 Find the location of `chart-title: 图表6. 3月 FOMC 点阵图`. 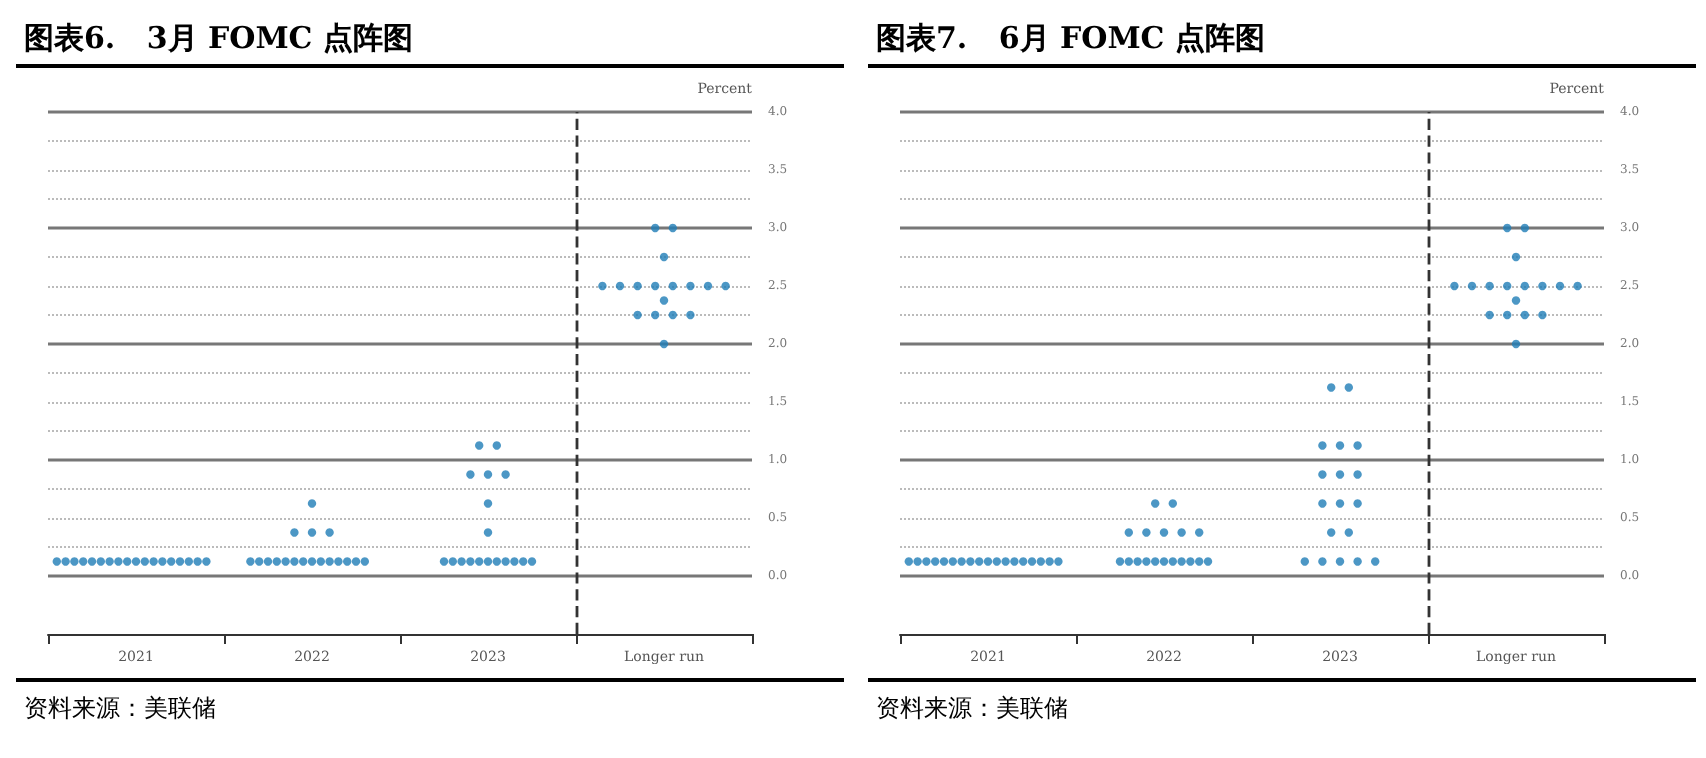

chart-title: 图表6. 3月 FOMC 点阵图 is located at coordinates (430, 38).